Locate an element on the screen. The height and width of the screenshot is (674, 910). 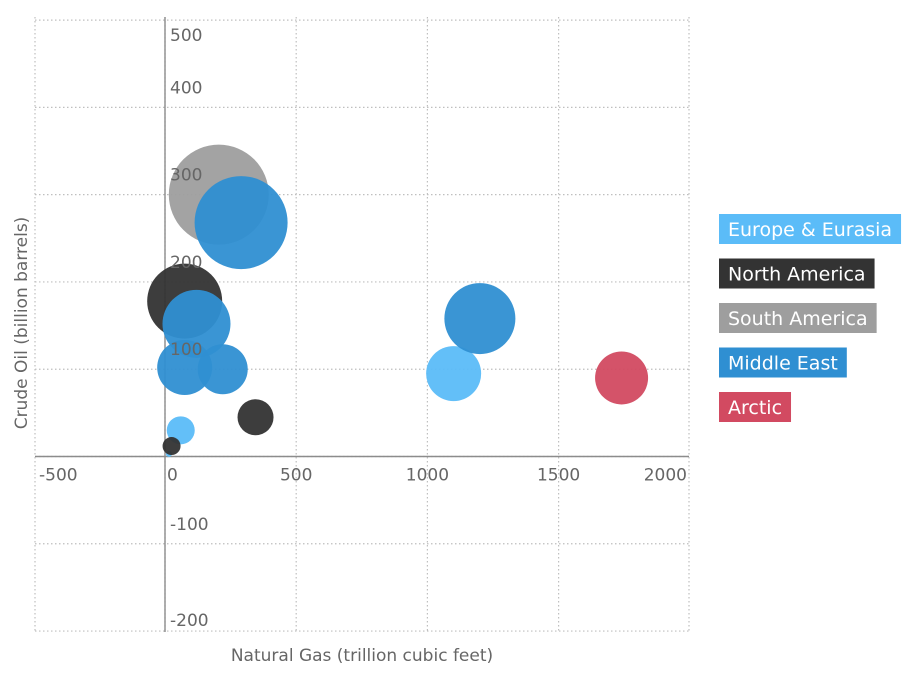
legend-label: Europe & Eurasia is located at coordinates (810, 230).